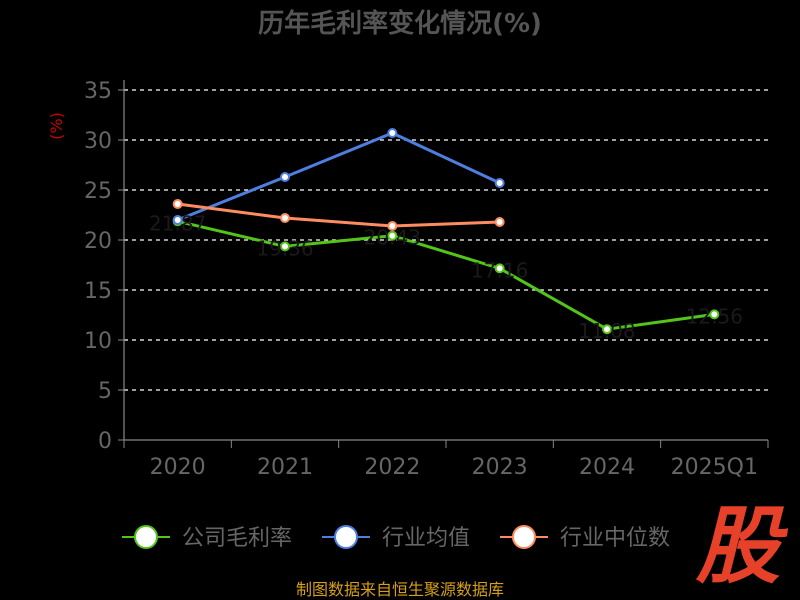 Image resolution: width=800 pixels, height=600 pixels. Describe the element at coordinates (426, 538) in the screenshot. I see `legend-label-1: 行业均值` at that location.